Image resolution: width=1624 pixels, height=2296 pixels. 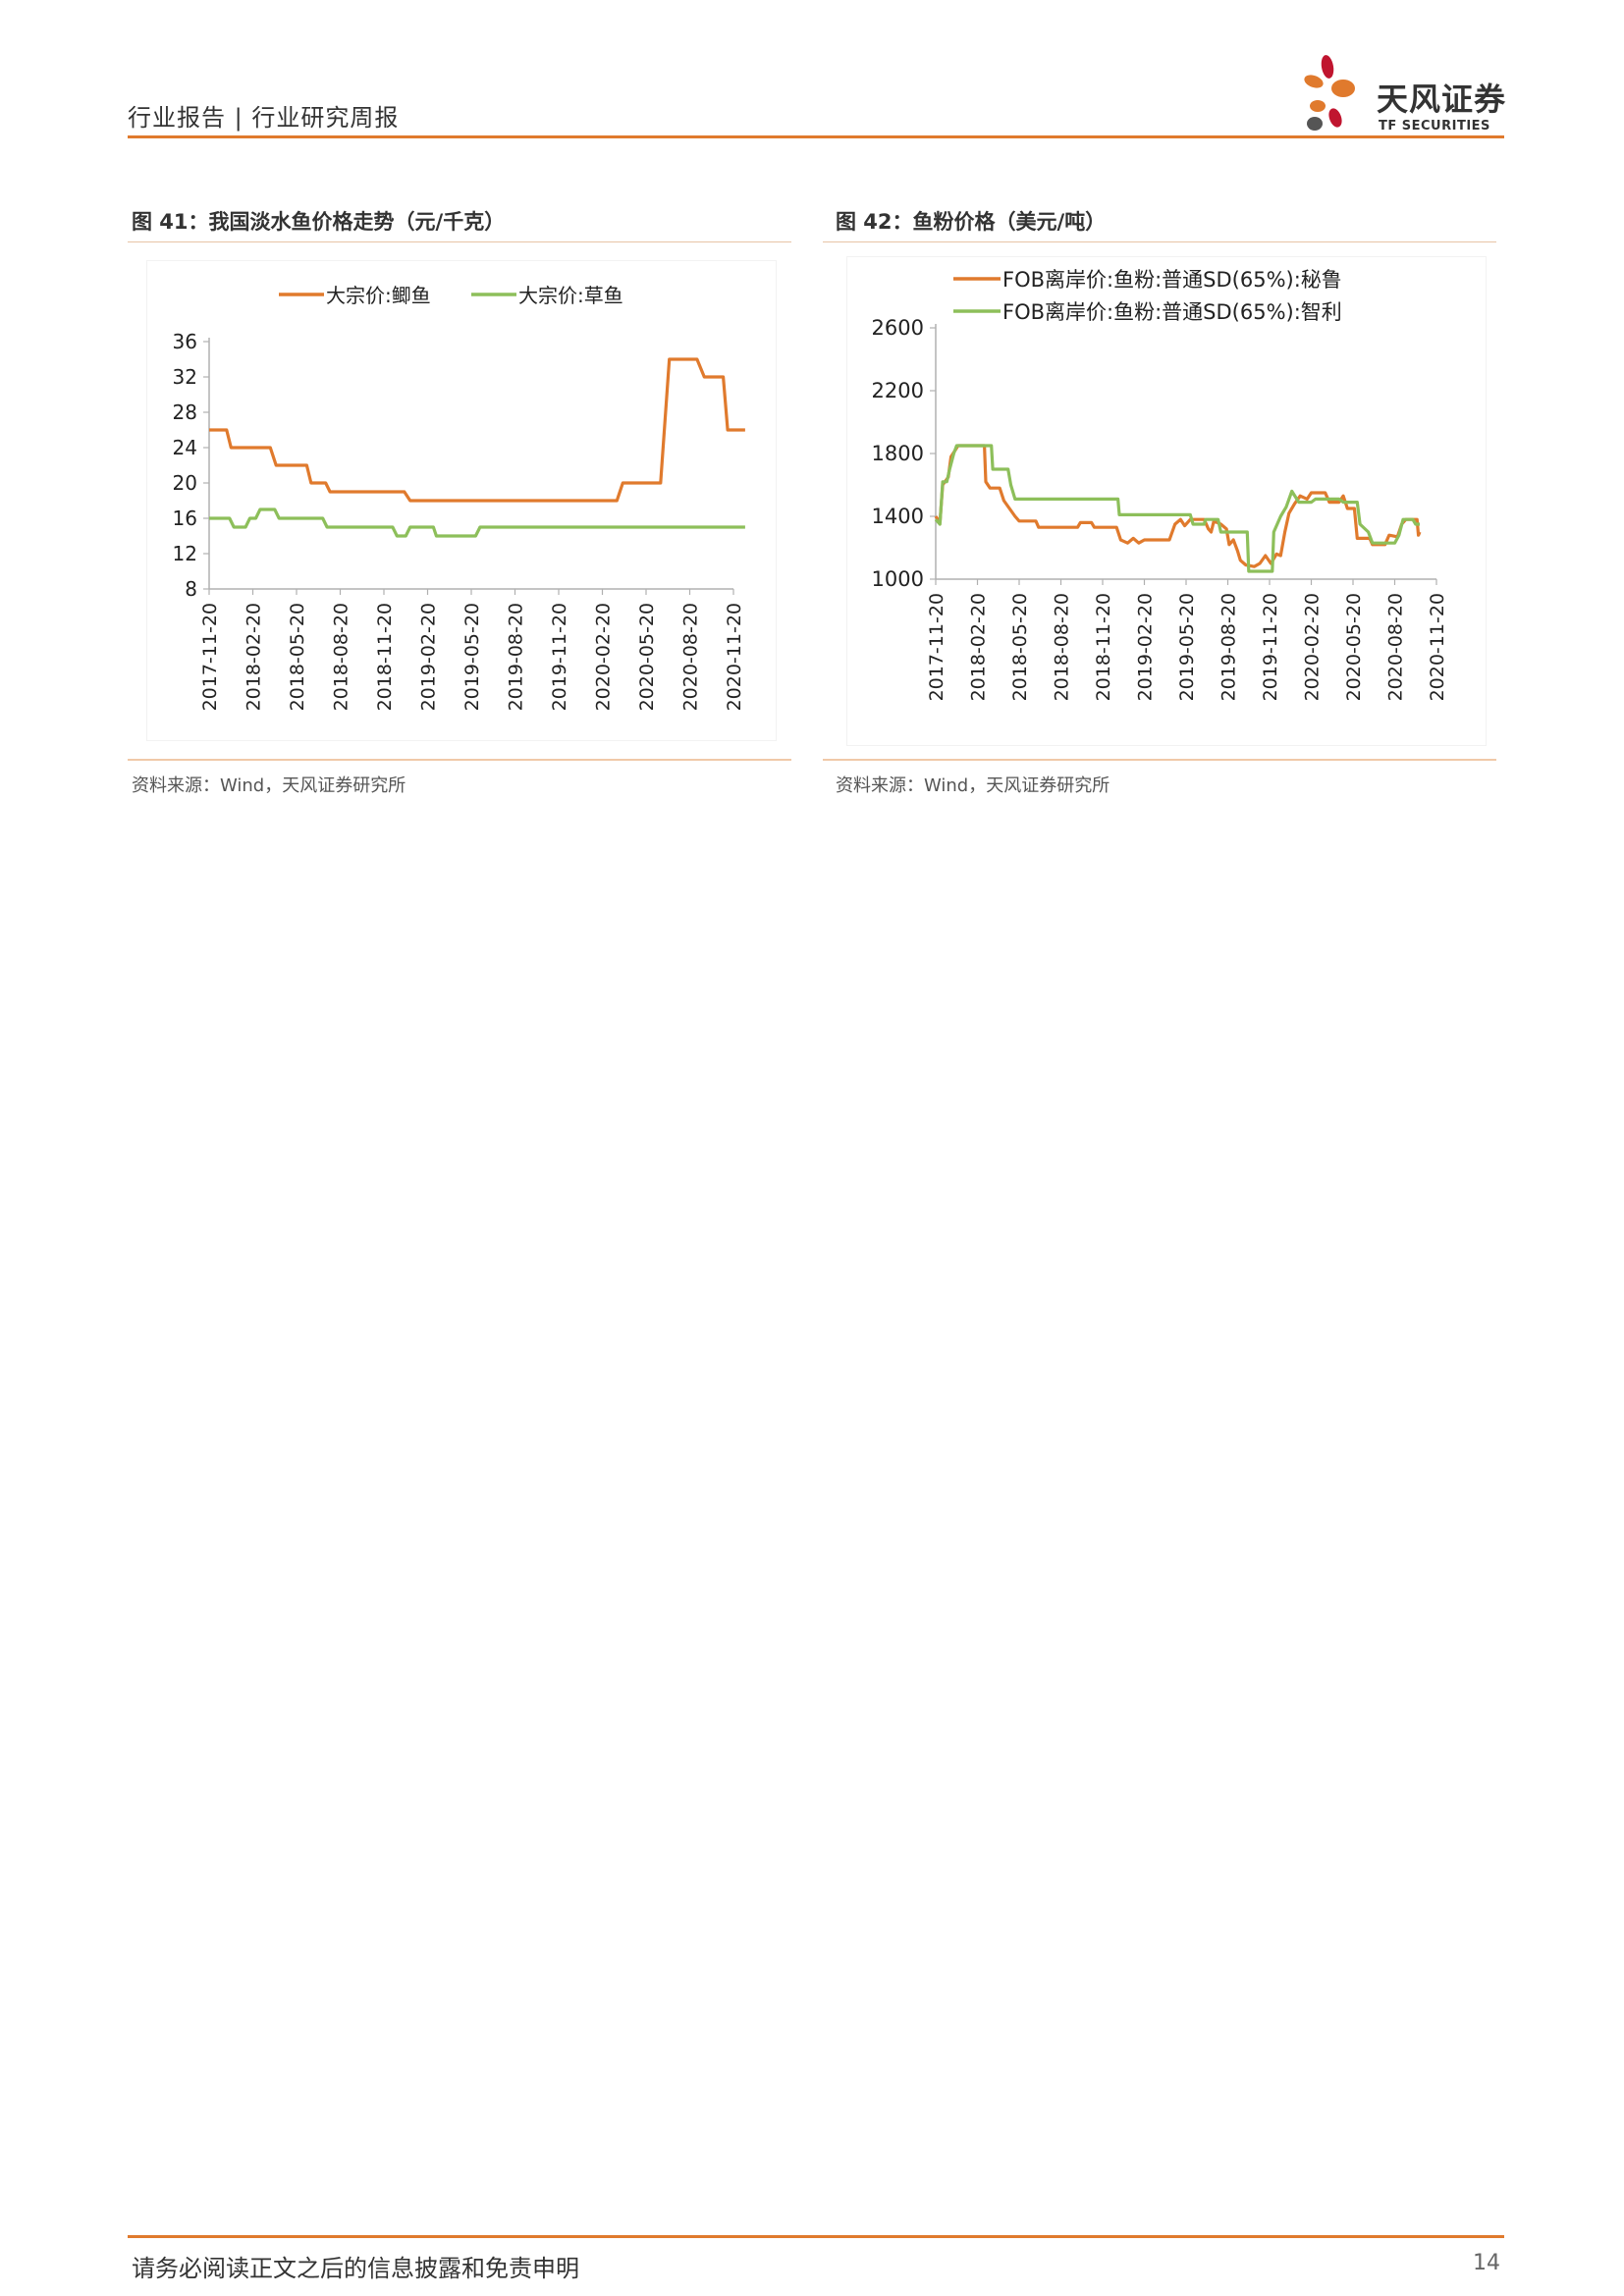 What do you see at coordinates (973, 785) in the screenshot?
I see `figure-42-source: 资料来源：Wind，天风证券研究所` at bounding box center [973, 785].